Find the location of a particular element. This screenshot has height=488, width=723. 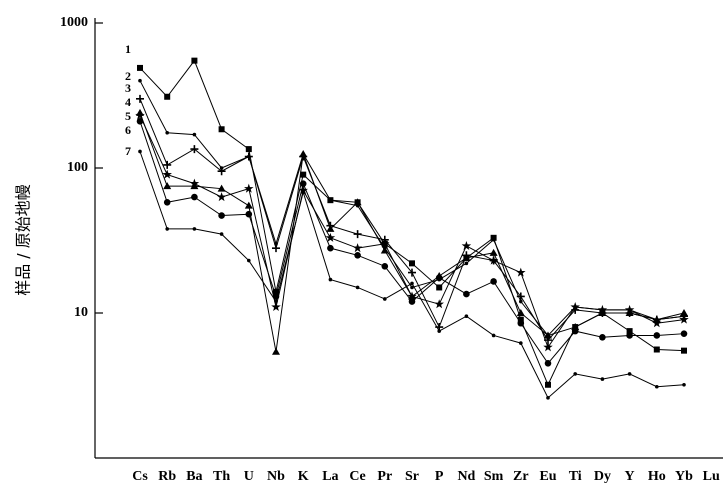

x-tick-label: Cs is located at coordinates (140, 476).